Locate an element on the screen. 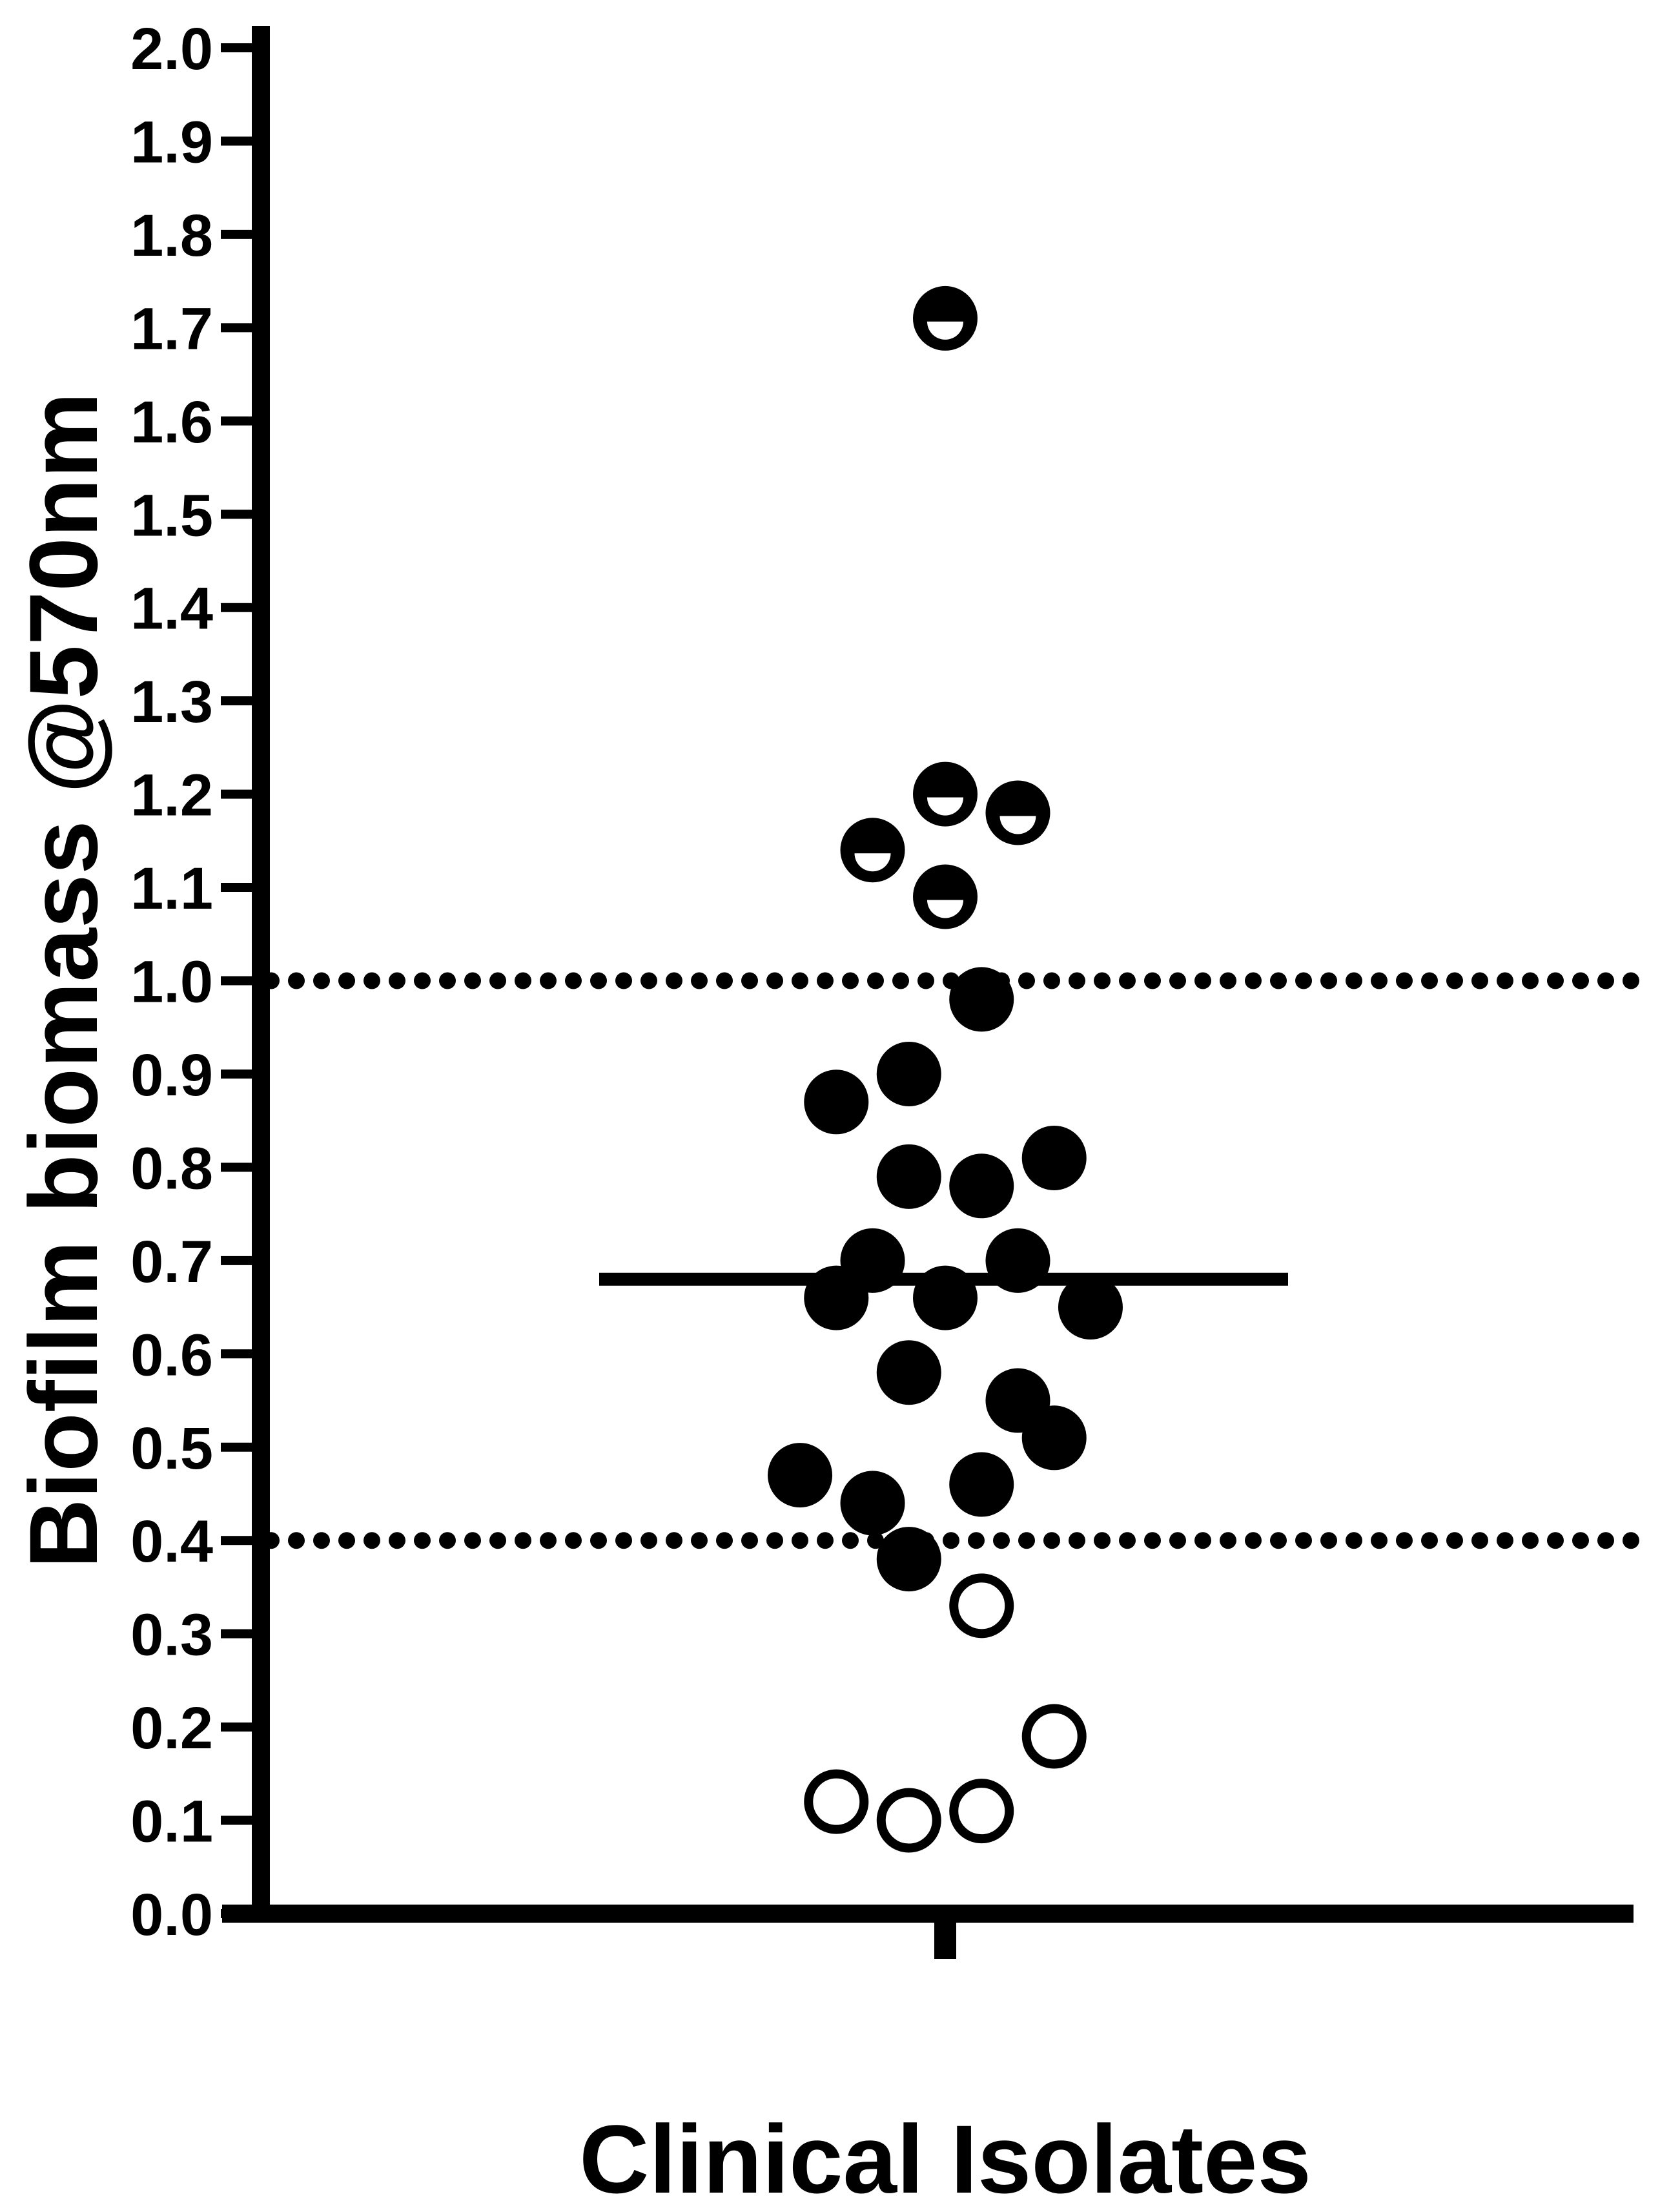 The height and width of the screenshot is (2212, 1680). point-strong-3-half is located at coordinates (872, 862).